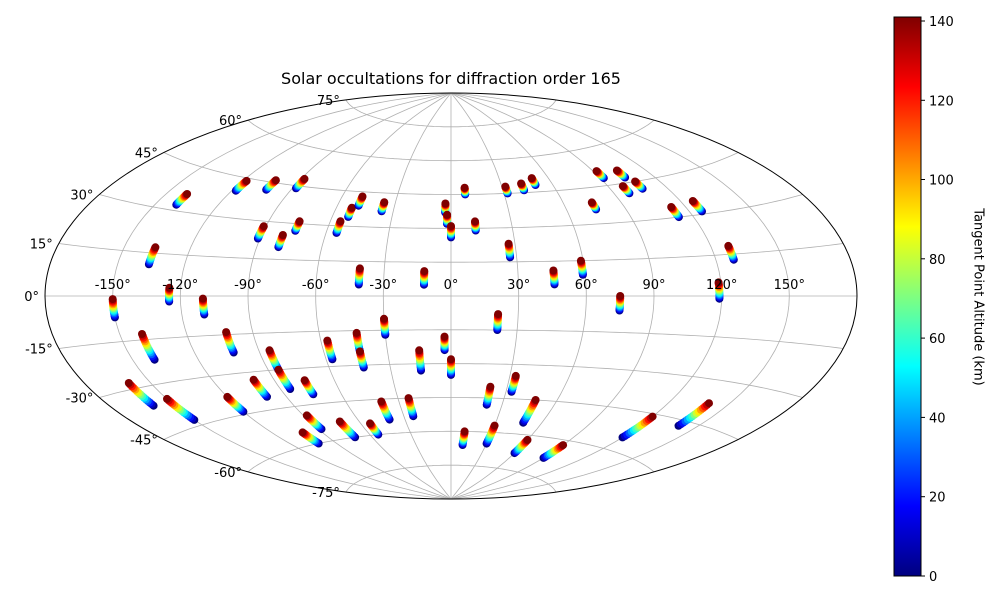  I want to click on colorbar-tick-label: 80, so click(937, 260).